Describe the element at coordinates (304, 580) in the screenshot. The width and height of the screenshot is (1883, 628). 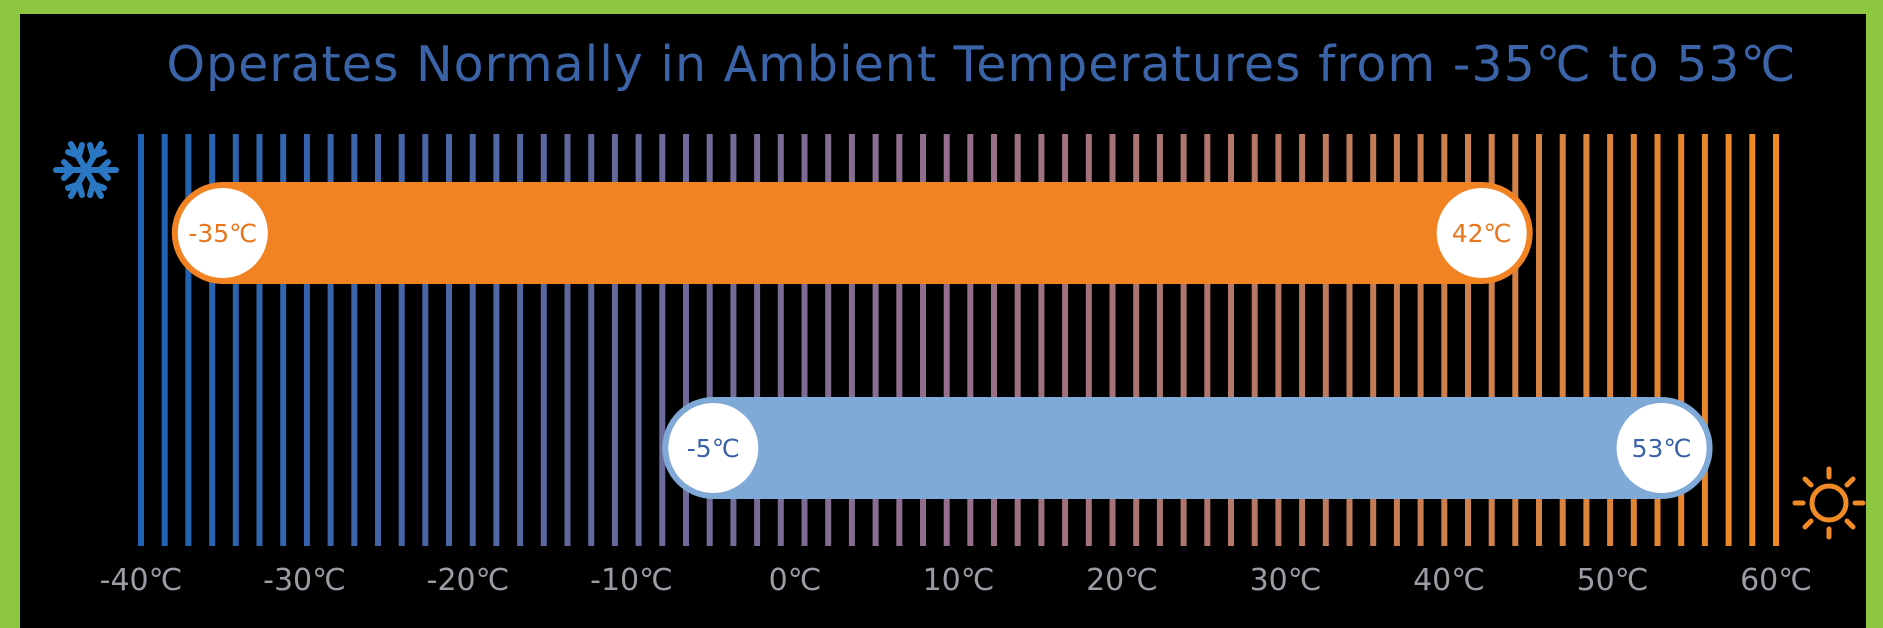
I see `tick-label: -30℃` at that location.